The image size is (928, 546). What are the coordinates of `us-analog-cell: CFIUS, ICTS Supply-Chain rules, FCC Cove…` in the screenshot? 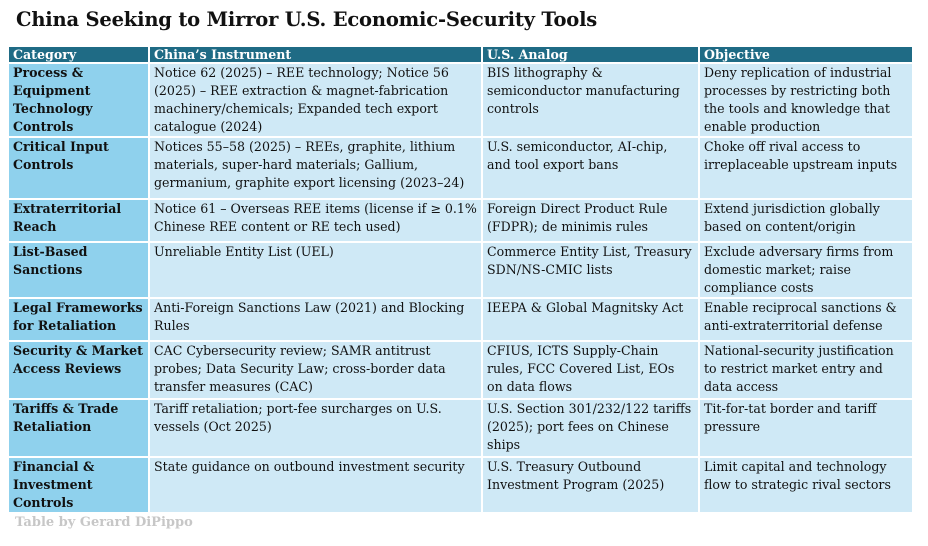 It's located at (590, 370).